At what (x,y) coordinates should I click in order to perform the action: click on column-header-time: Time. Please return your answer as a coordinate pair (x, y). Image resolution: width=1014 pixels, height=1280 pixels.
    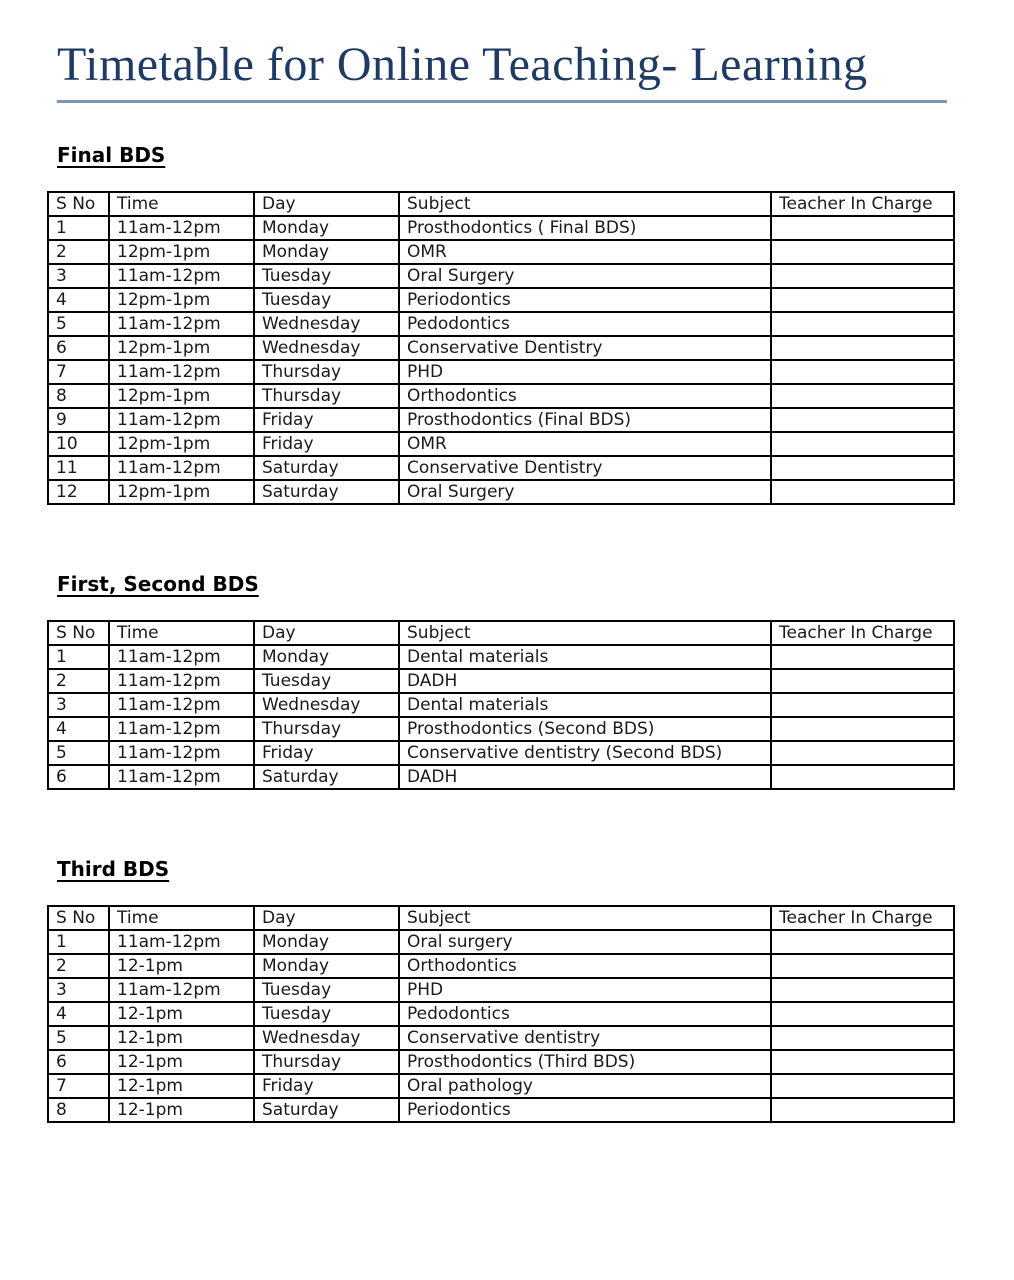
    Looking at the image, I should click on (181, 918).